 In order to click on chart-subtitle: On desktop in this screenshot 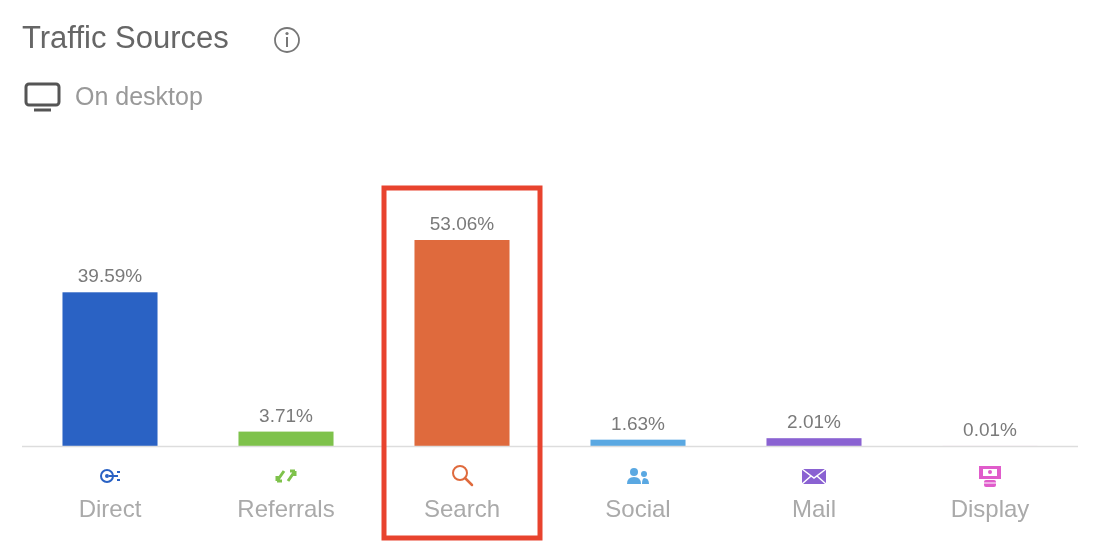, I will do `click(139, 96)`.